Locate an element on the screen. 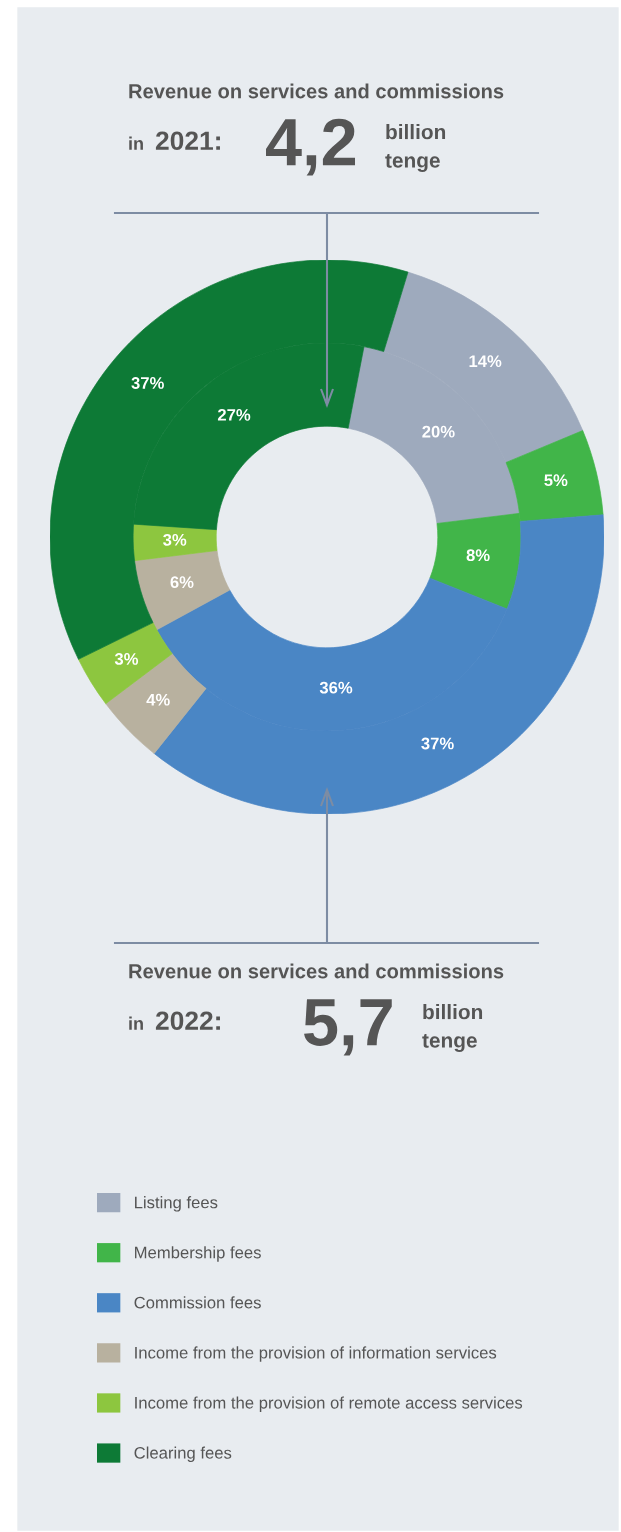  data-label: 36% is located at coordinates (336, 687).